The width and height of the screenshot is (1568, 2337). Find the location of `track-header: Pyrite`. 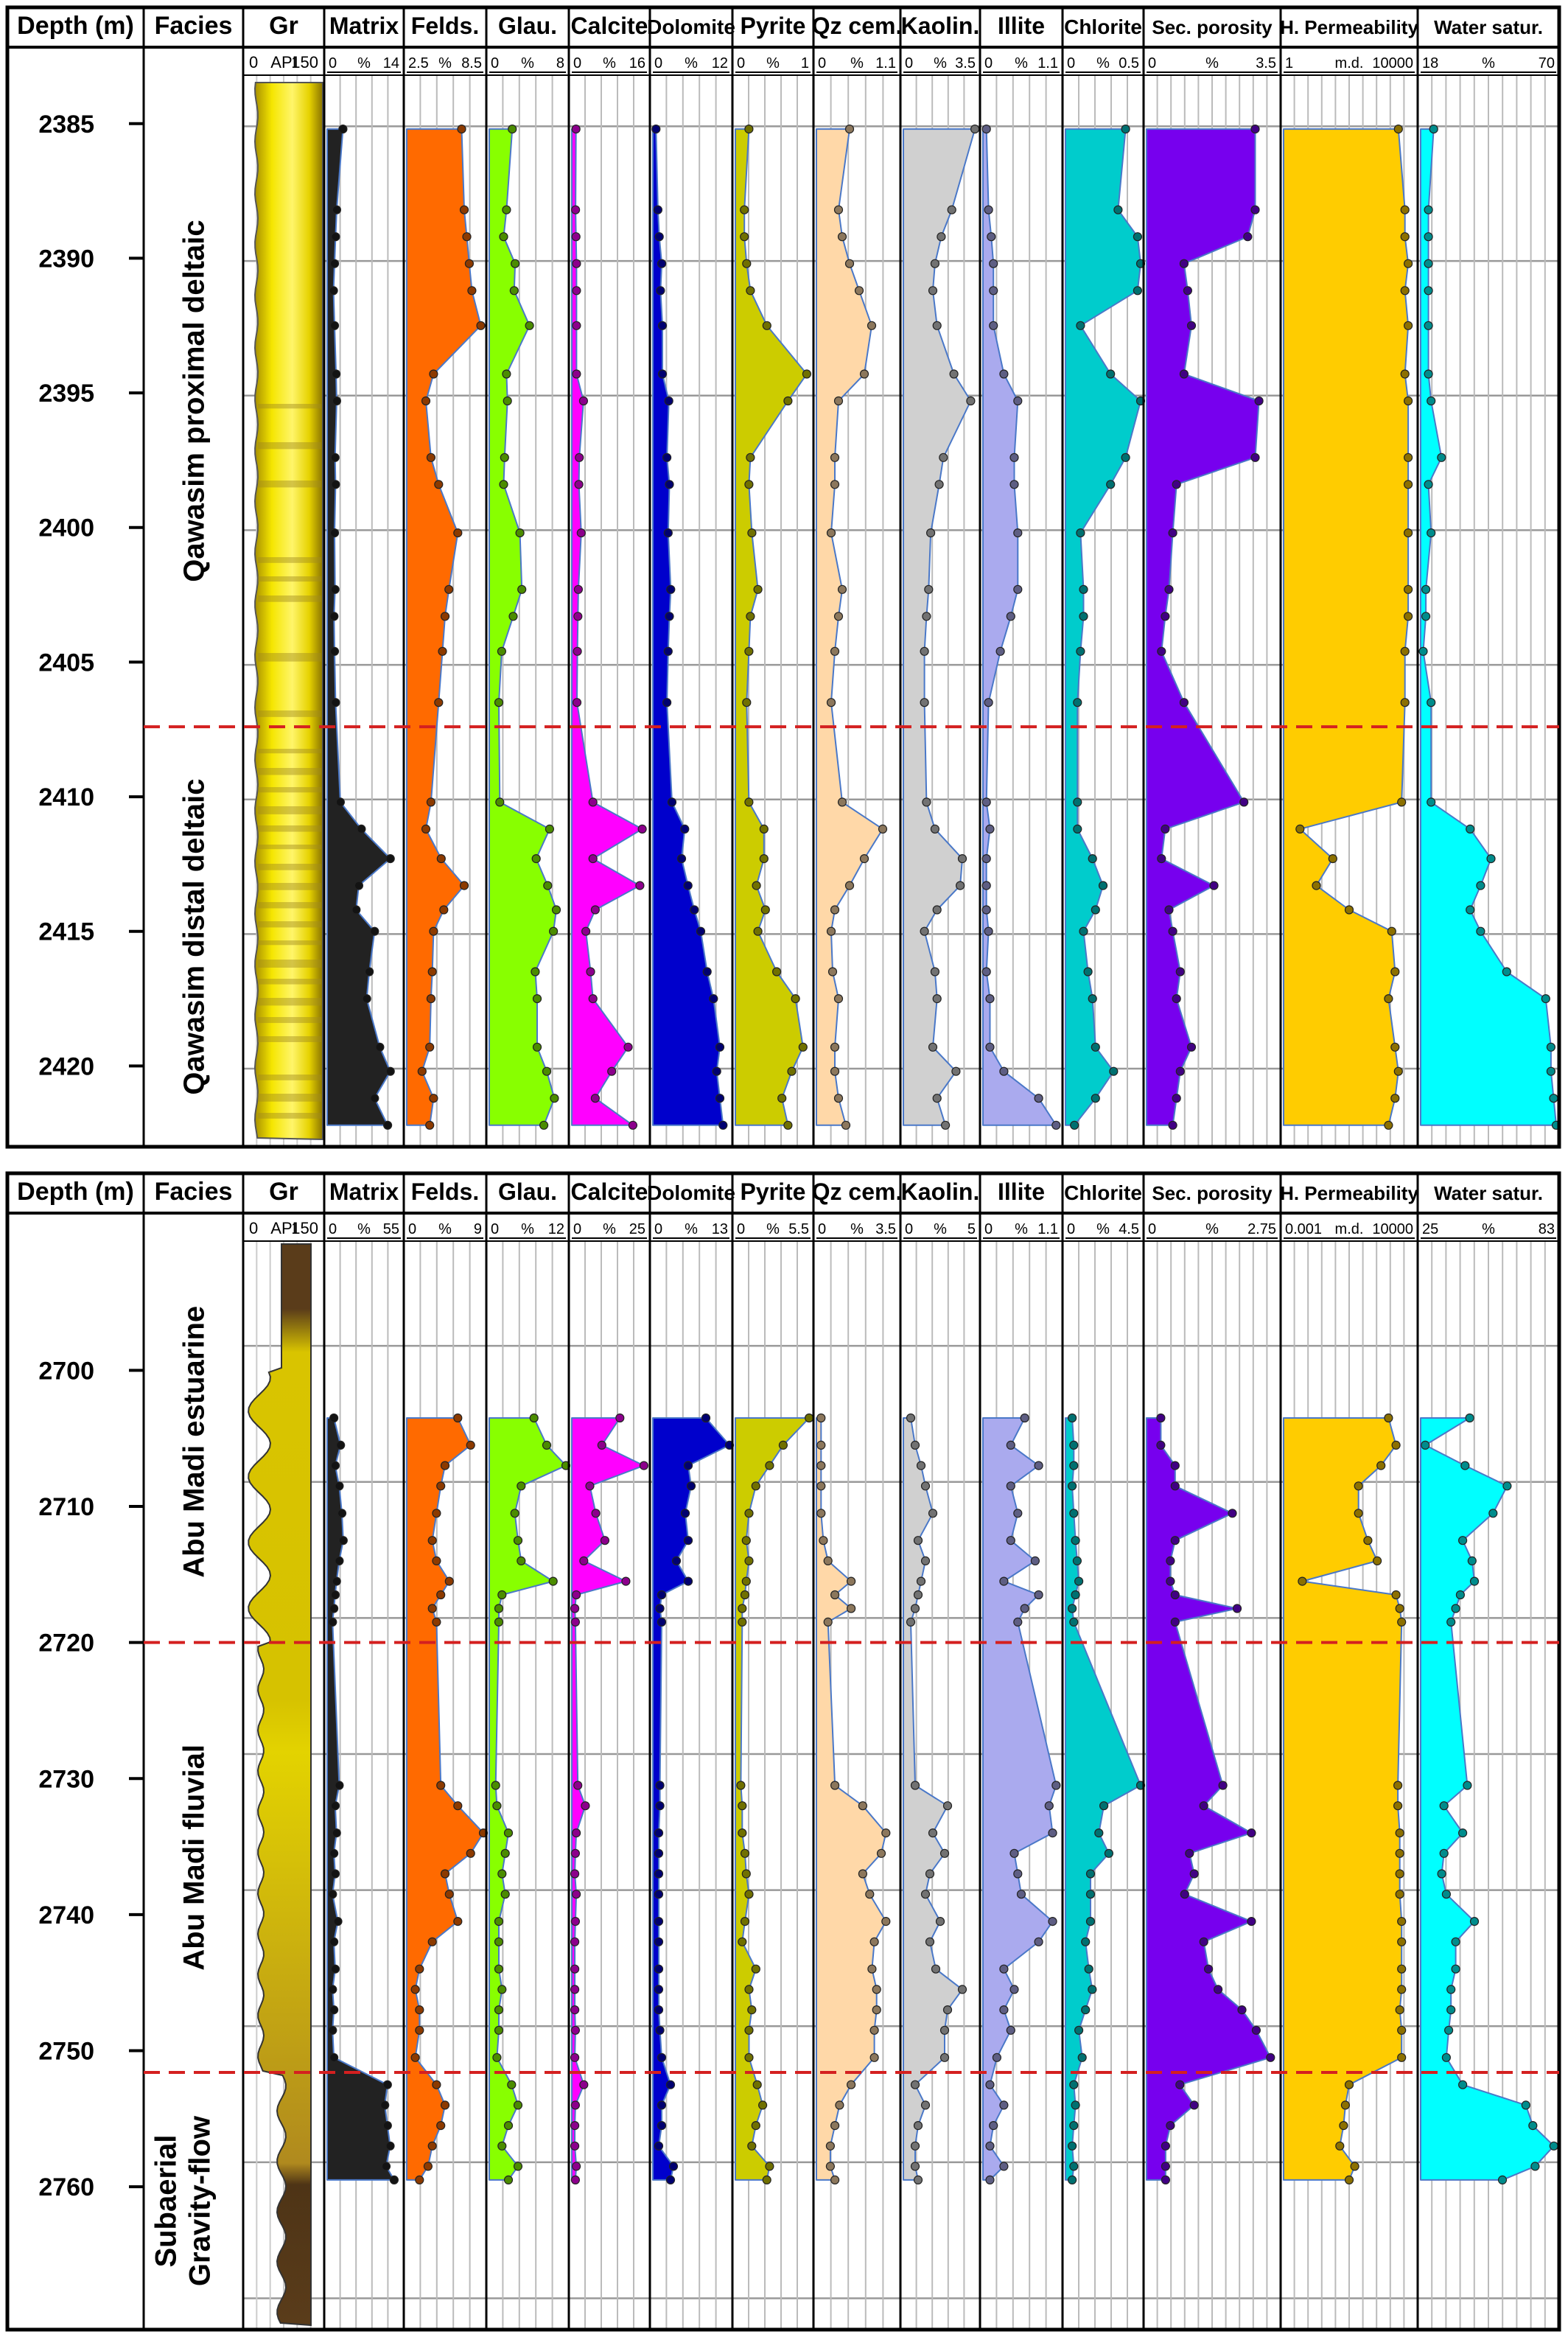

track-header: Pyrite is located at coordinates (773, 26).